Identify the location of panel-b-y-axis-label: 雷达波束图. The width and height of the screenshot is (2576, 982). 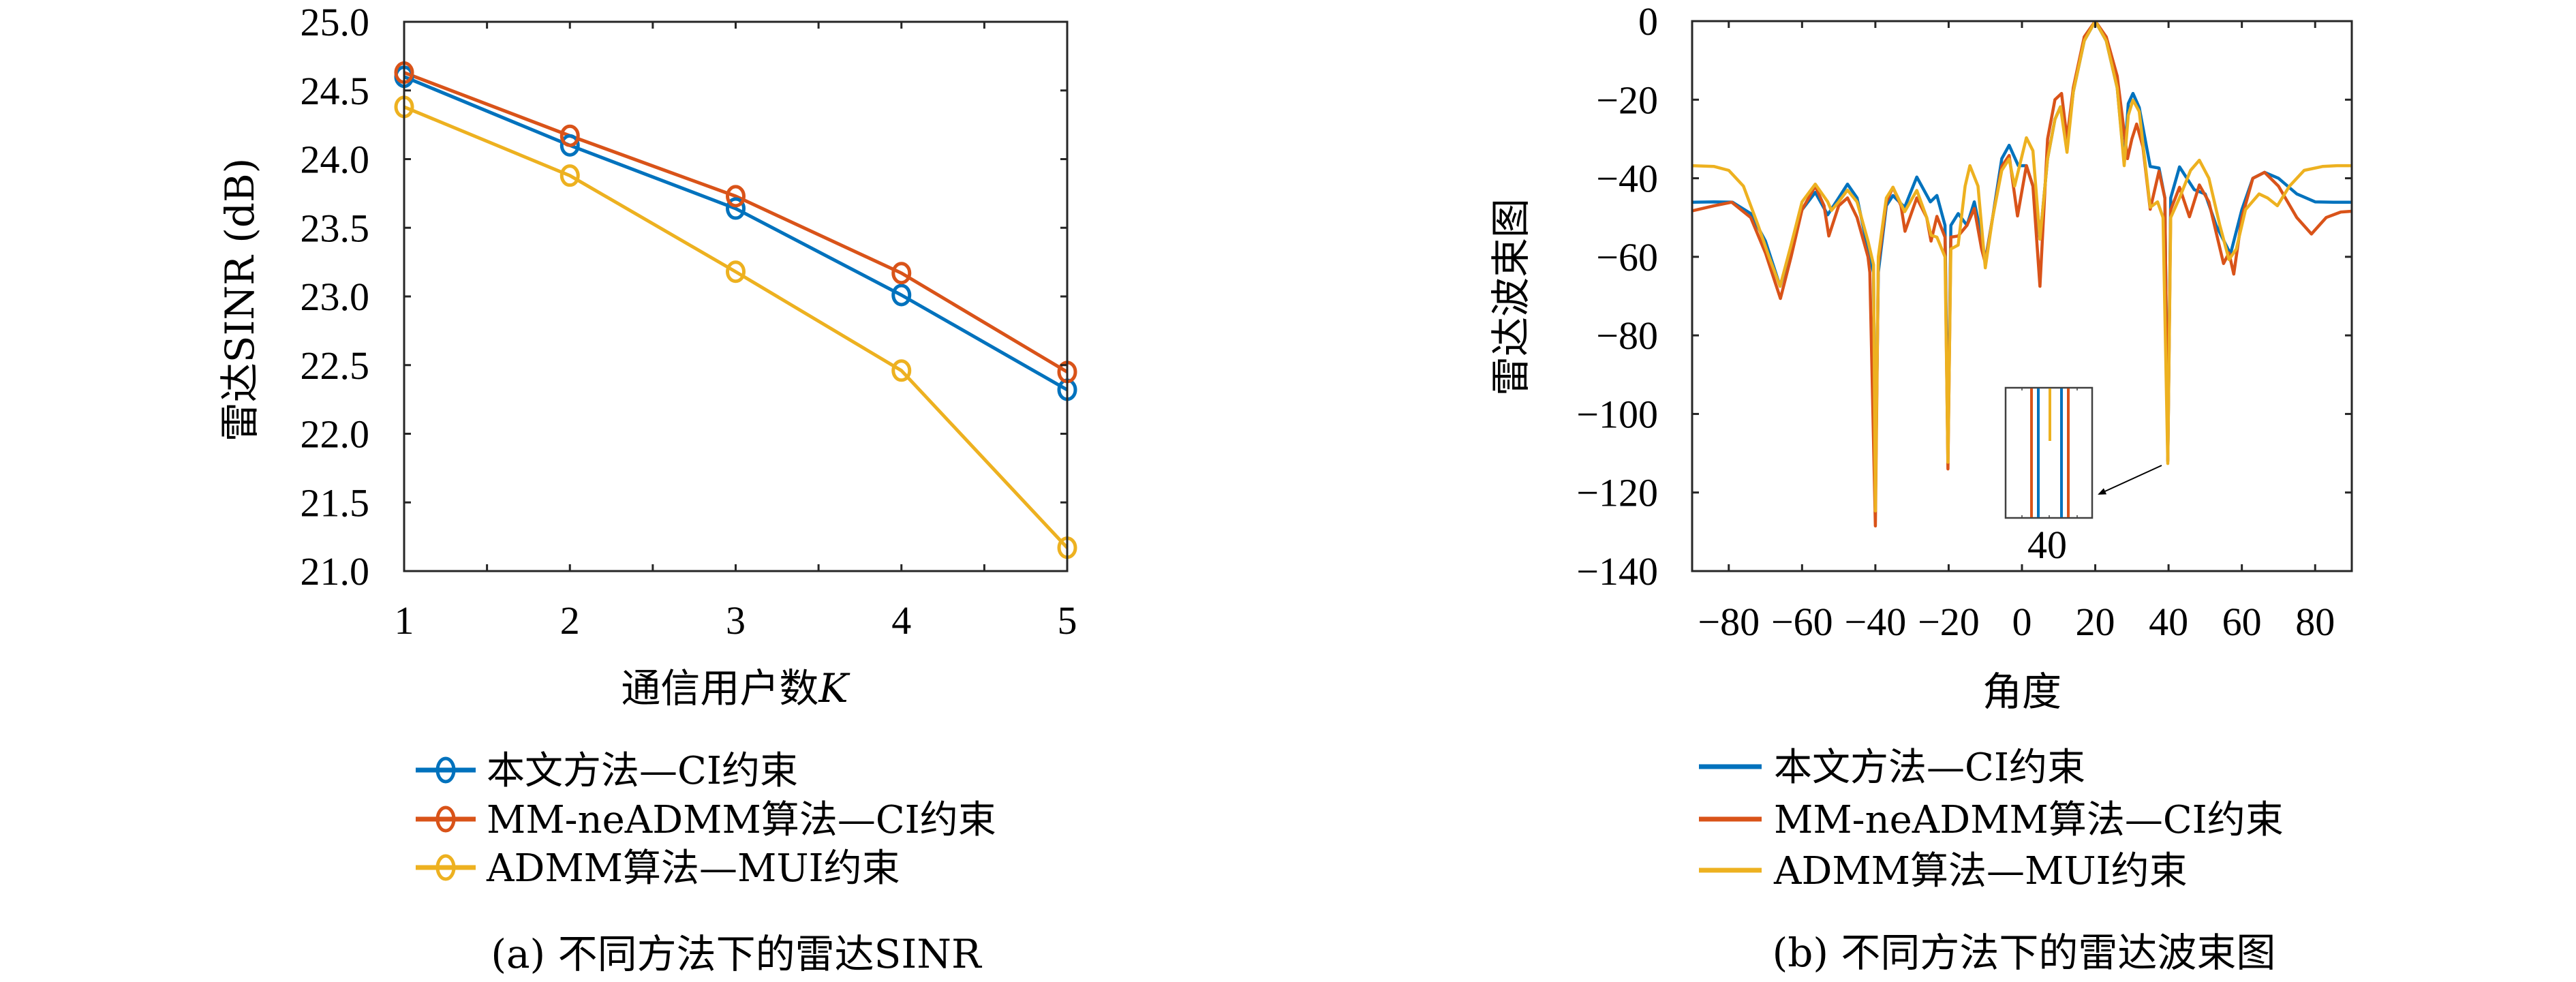
(1511, 297).